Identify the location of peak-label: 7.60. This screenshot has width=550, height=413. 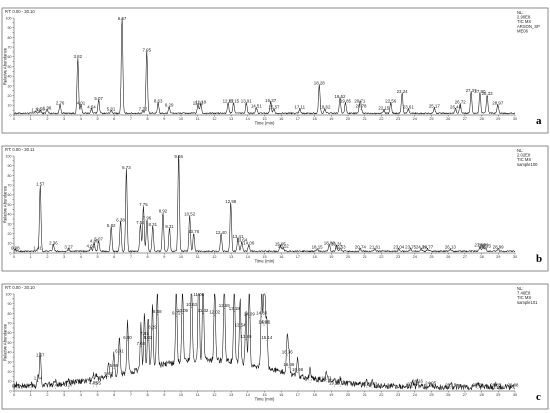
(141, 343).